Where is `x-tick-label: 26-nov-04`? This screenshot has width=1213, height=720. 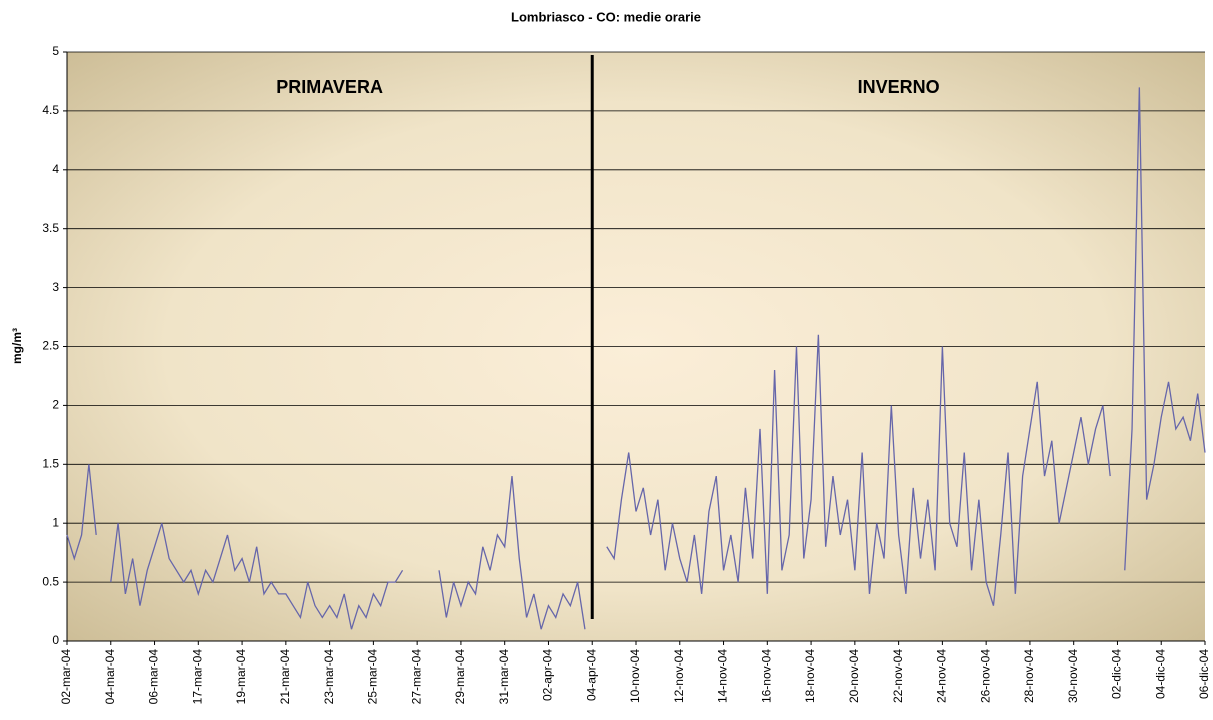
x-tick-label: 26-nov-04 is located at coordinates (985, 676).